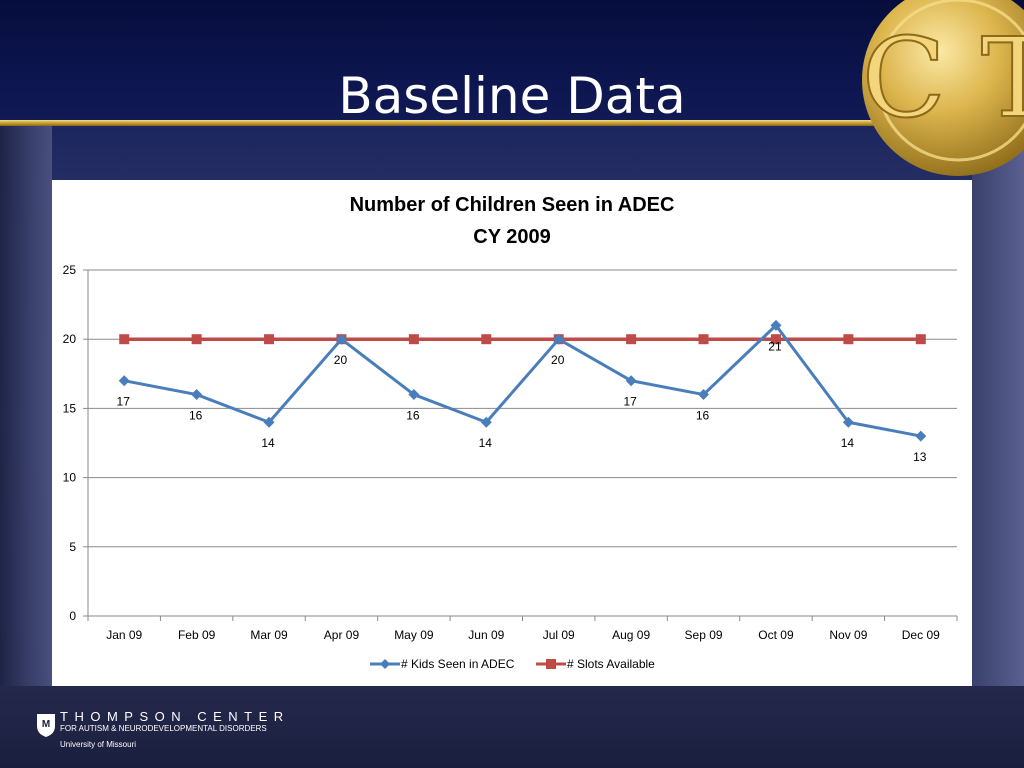 Image resolution: width=1024 pixels, height=768 pixels. I want to click on y-tick-label: 0, so click(72, 616).